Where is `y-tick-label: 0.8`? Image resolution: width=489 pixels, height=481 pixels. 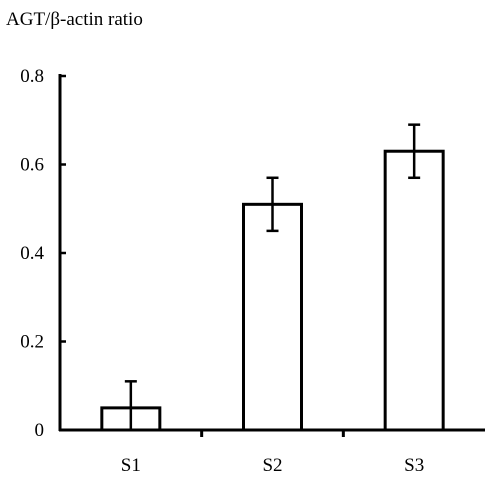
y-tick-label: 0.8 is located at coordinates (32, 76).